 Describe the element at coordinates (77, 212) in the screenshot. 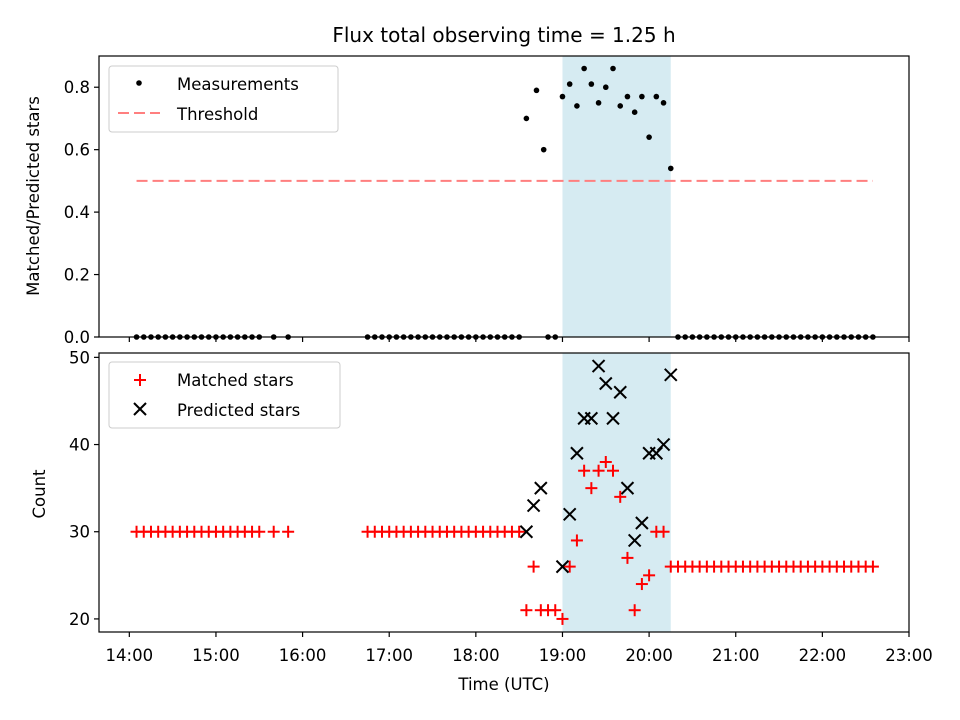

I see `top-ytick-label: 0.4` at that location.